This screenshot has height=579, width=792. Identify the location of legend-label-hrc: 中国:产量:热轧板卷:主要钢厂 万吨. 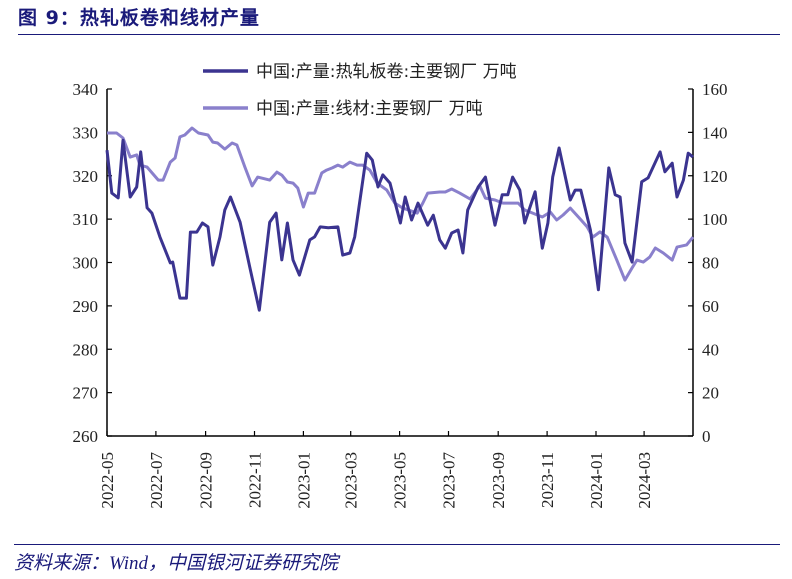
(386, 72).